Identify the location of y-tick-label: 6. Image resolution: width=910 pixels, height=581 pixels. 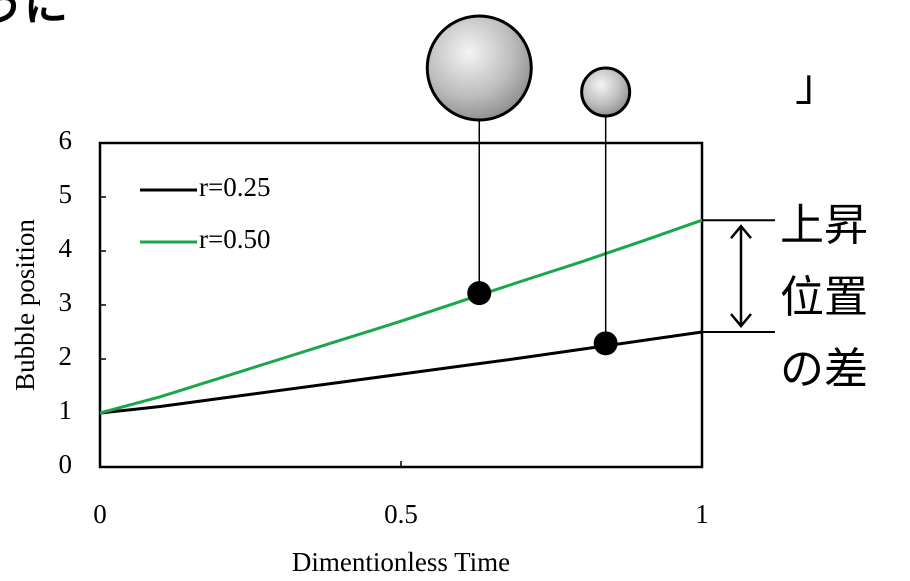
(66, 140).